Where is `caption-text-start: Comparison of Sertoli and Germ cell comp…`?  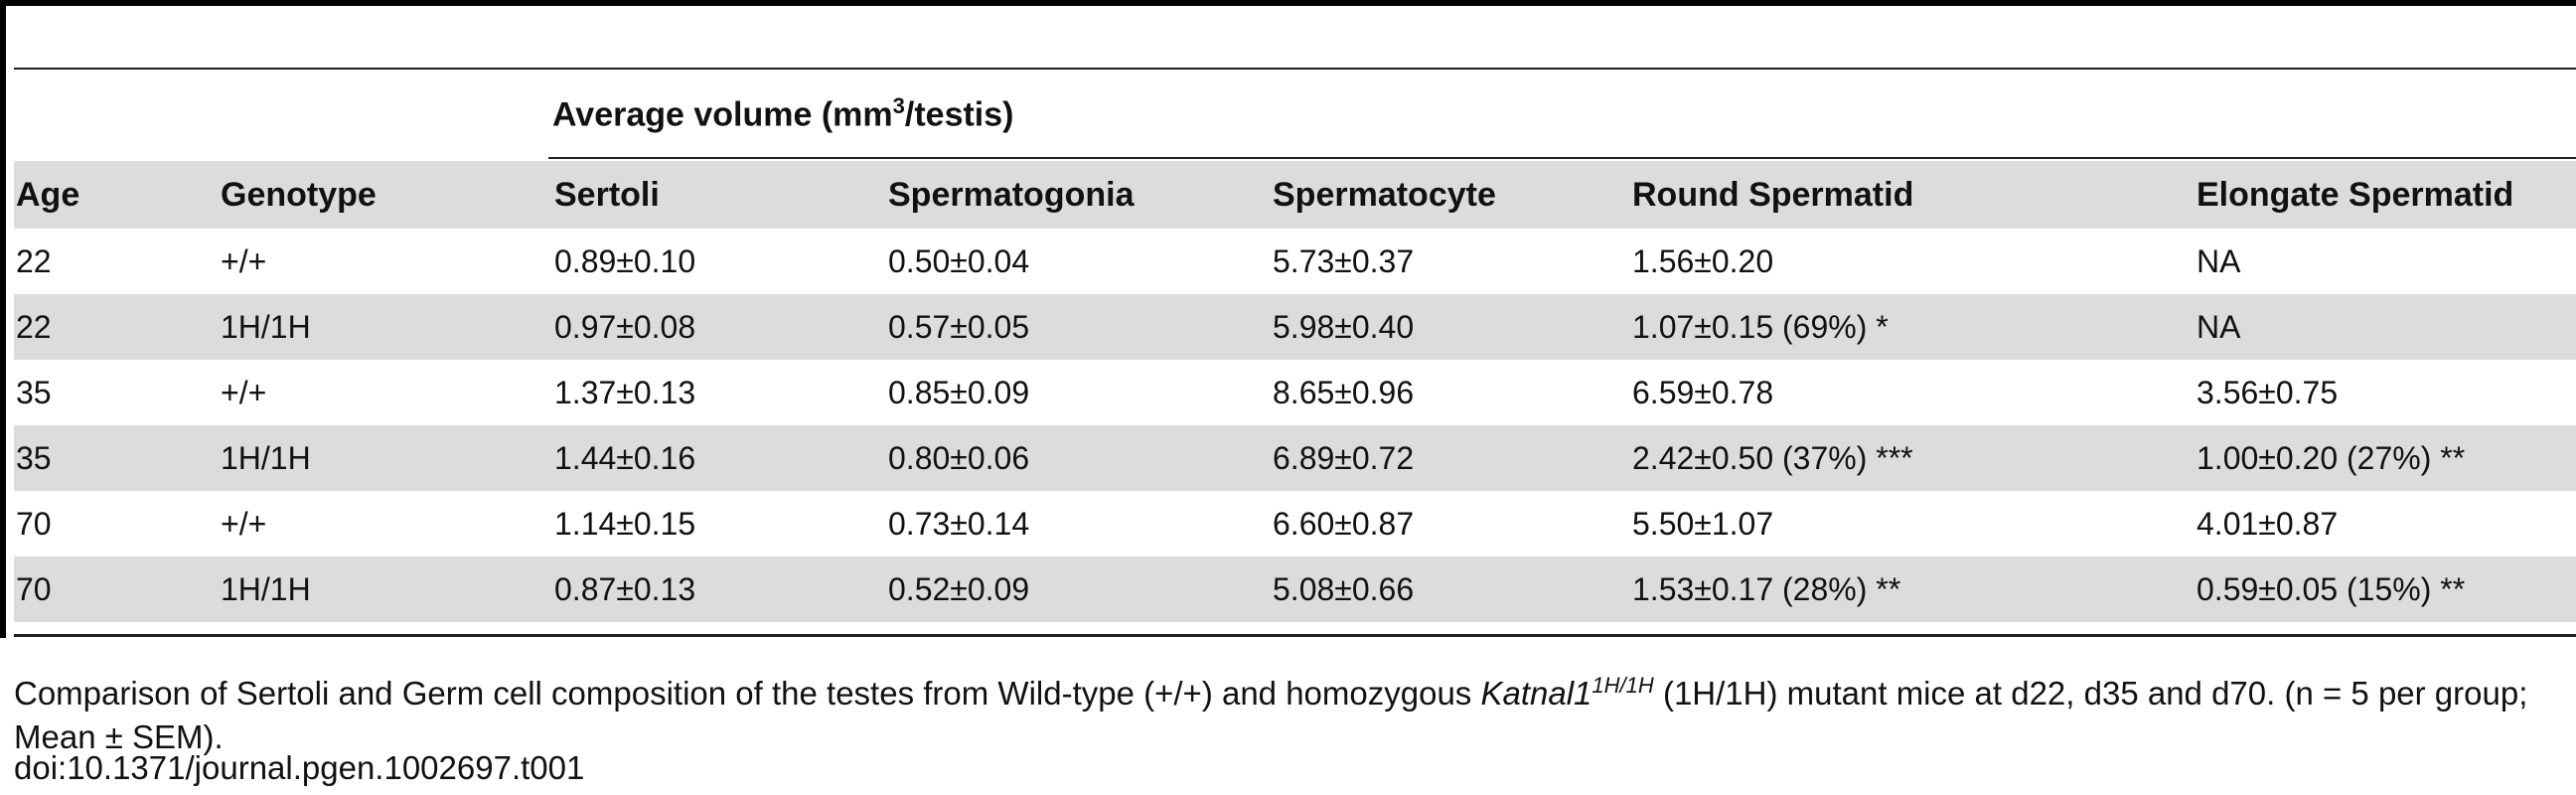
caption-text-start: Comparison of Sertoli and Germ cell comp… is located at coordinates (747, 693).